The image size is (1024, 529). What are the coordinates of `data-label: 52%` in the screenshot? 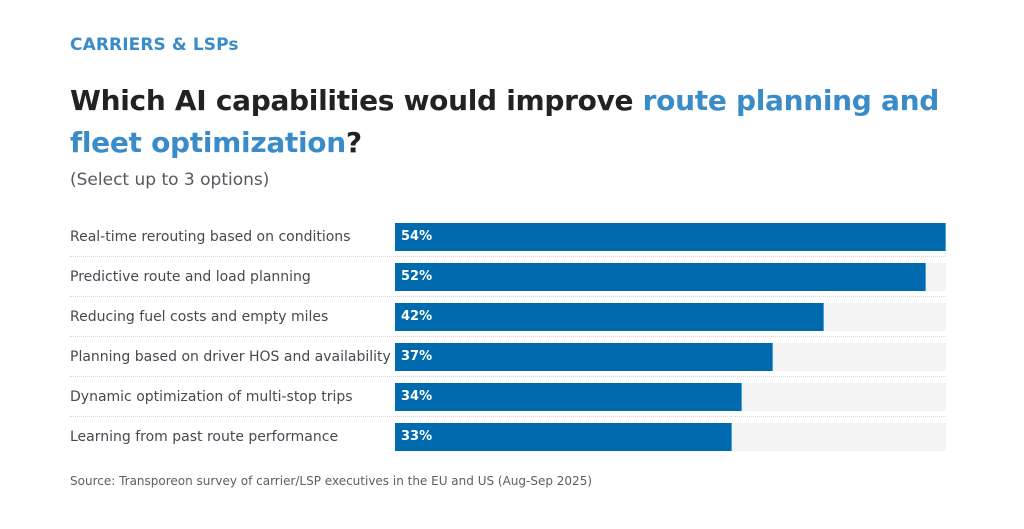 It's located at (417, 276).